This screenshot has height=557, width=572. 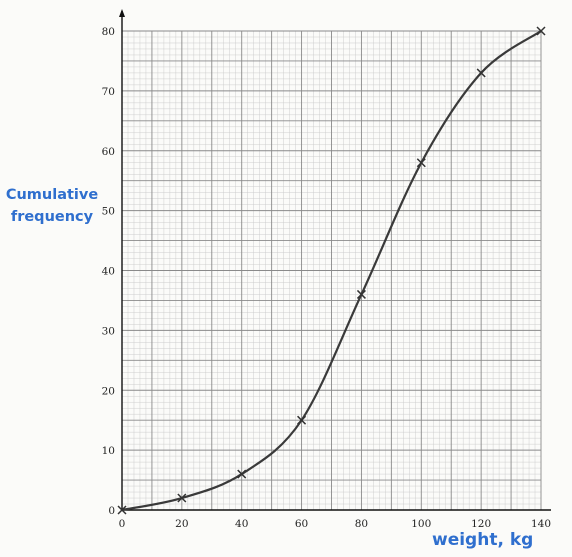 I want to click on y-tick-label: 50, so click(x=108, y=212).